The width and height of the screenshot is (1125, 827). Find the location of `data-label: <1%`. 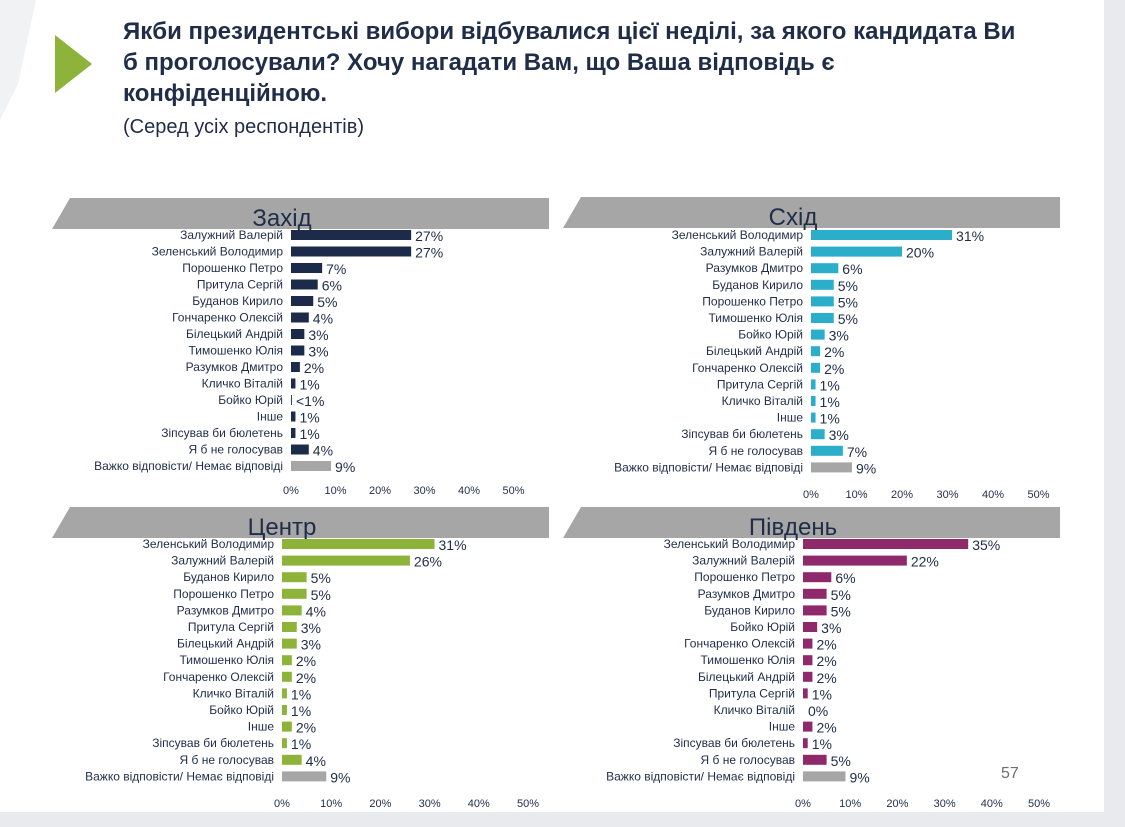

data-label: <1% is located at coordinates (310, 401).